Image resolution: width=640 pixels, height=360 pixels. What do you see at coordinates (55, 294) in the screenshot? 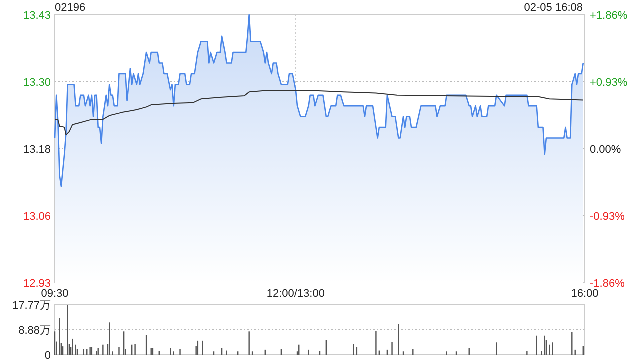
I see `x-tick-label: 09:30` at bounding box center [55, 294].